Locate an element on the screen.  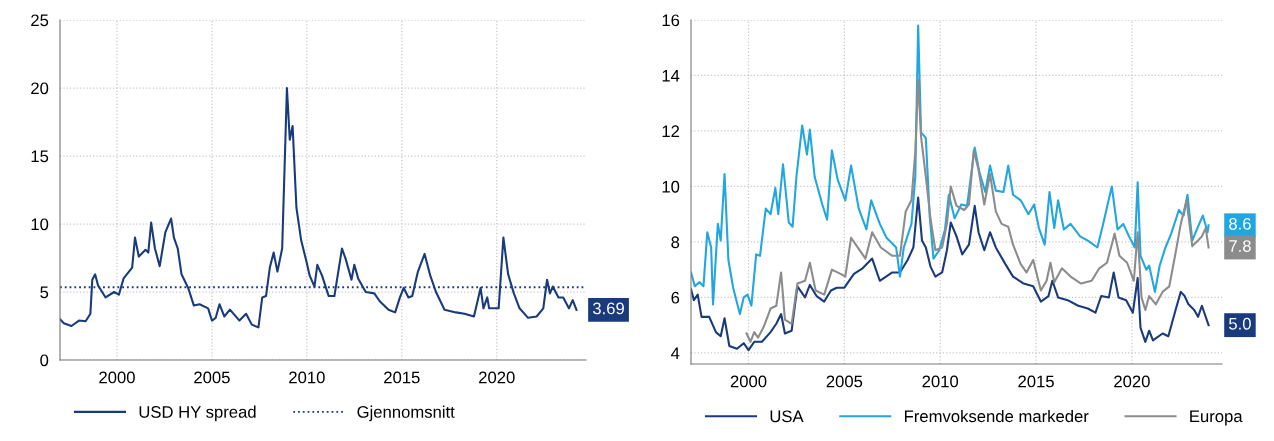
y-tick-label: 25 is located at coordinates (40, 20).